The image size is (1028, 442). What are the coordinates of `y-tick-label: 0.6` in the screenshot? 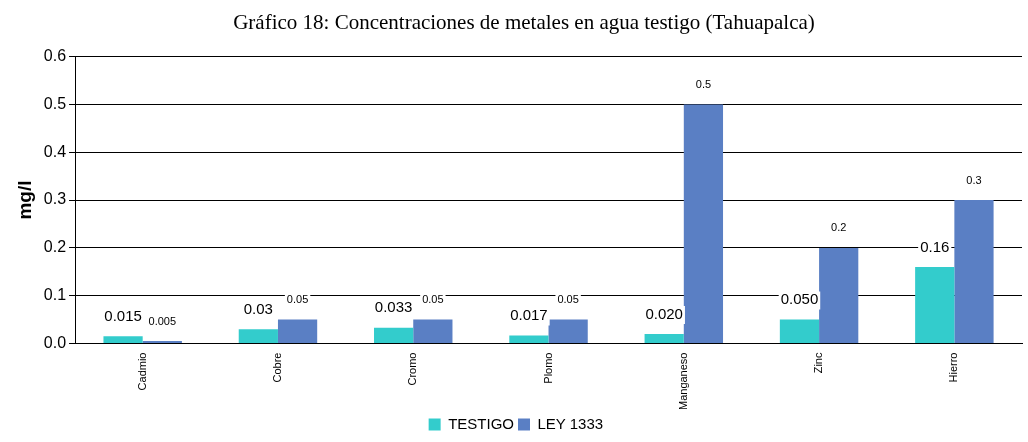 It's located at (55, 56).